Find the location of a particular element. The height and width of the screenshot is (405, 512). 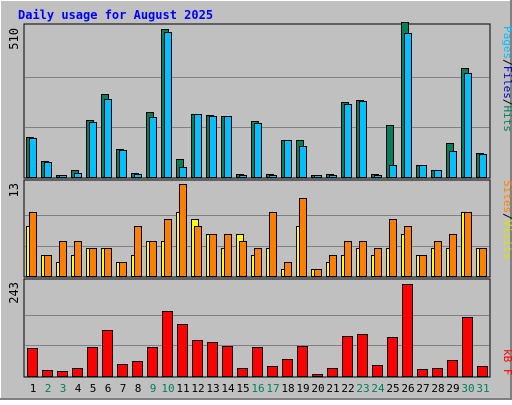

legend-kbytes: kB F is located at coordinates (506, 362).